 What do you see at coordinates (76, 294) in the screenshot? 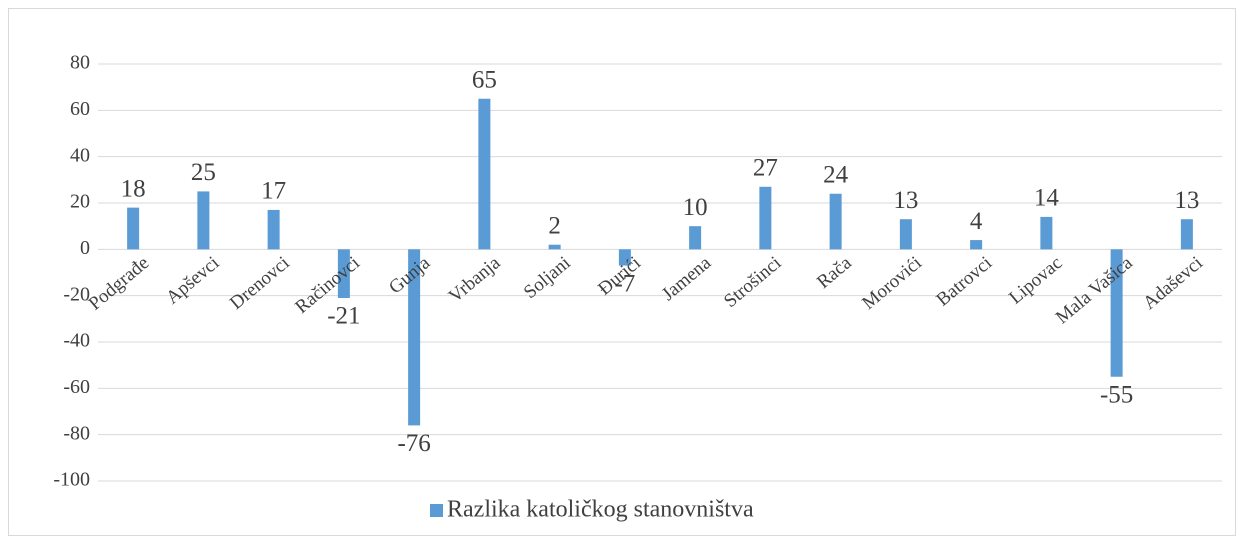
I see `y-tick-label: -20` at bounding box center [76, 294].